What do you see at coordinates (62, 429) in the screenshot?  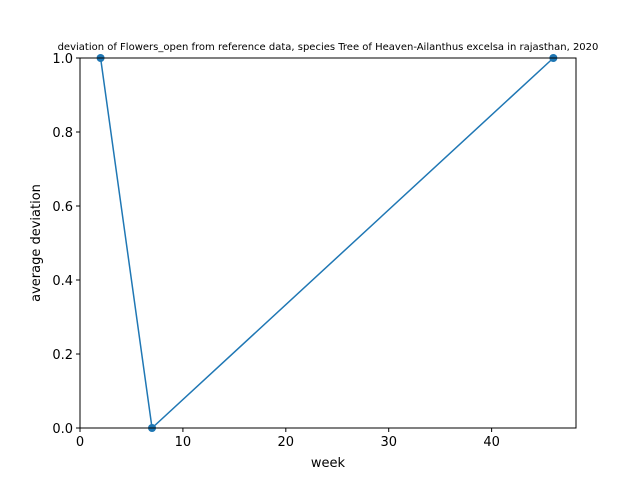 I see `y-tick-label: 0.0` at bounding box center [62, 429].